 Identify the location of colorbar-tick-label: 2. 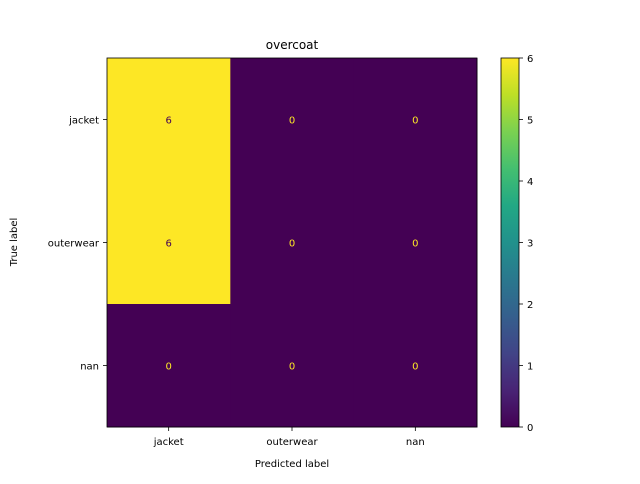
(530, 305).